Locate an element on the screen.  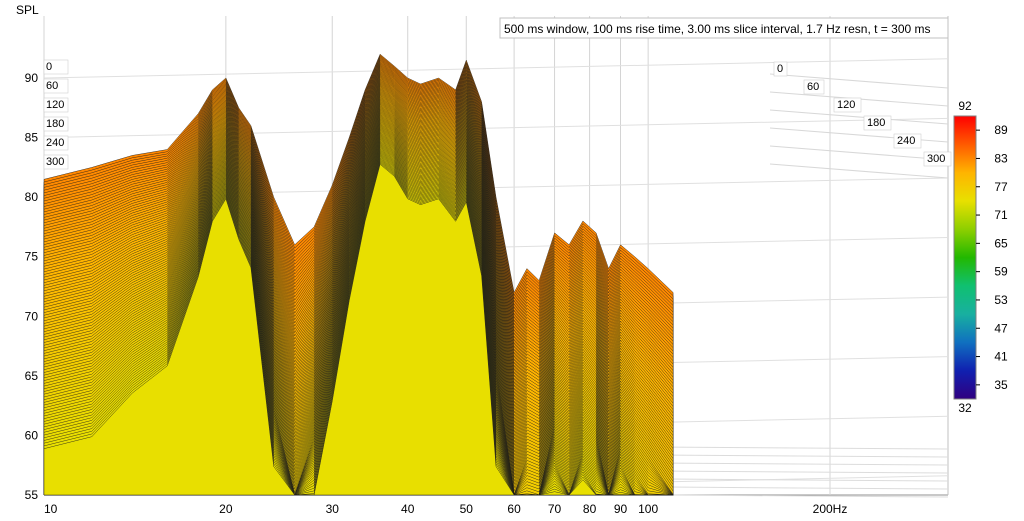
x-tick-label: 90 is located at coordinates (621, 509).